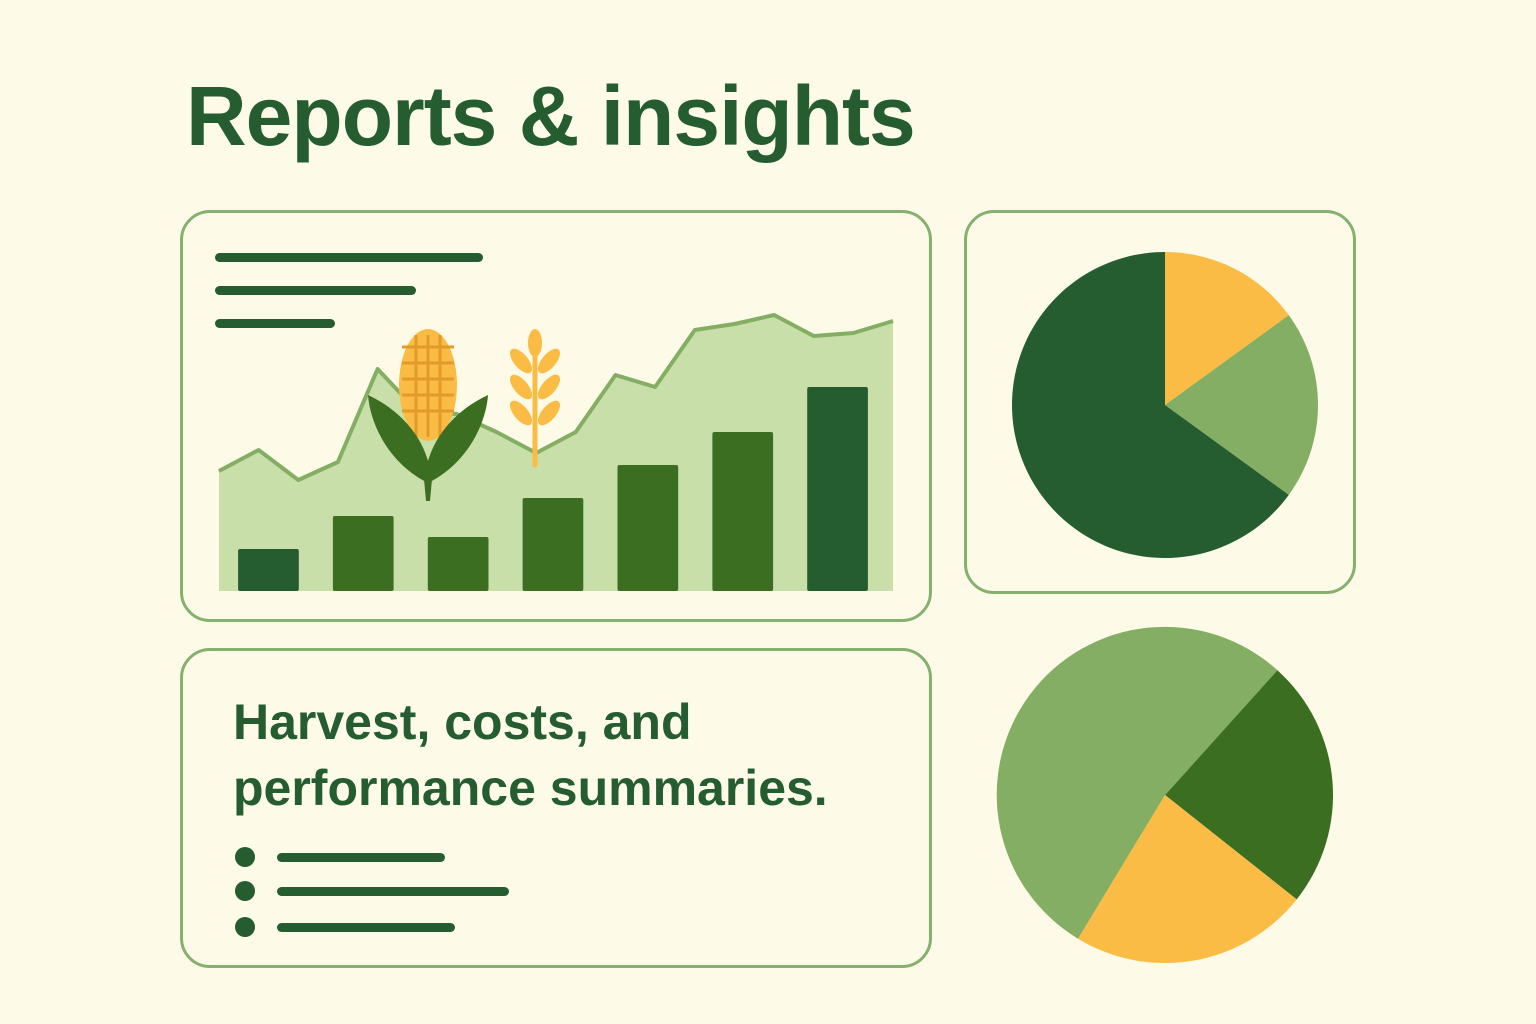 The height and width of the screenshot is (1024, 1536). What do you see at coordinates (530, 788) in the screenshot?
I see `summary-line-2: performance summaries.` at bounding box center [530, 788].